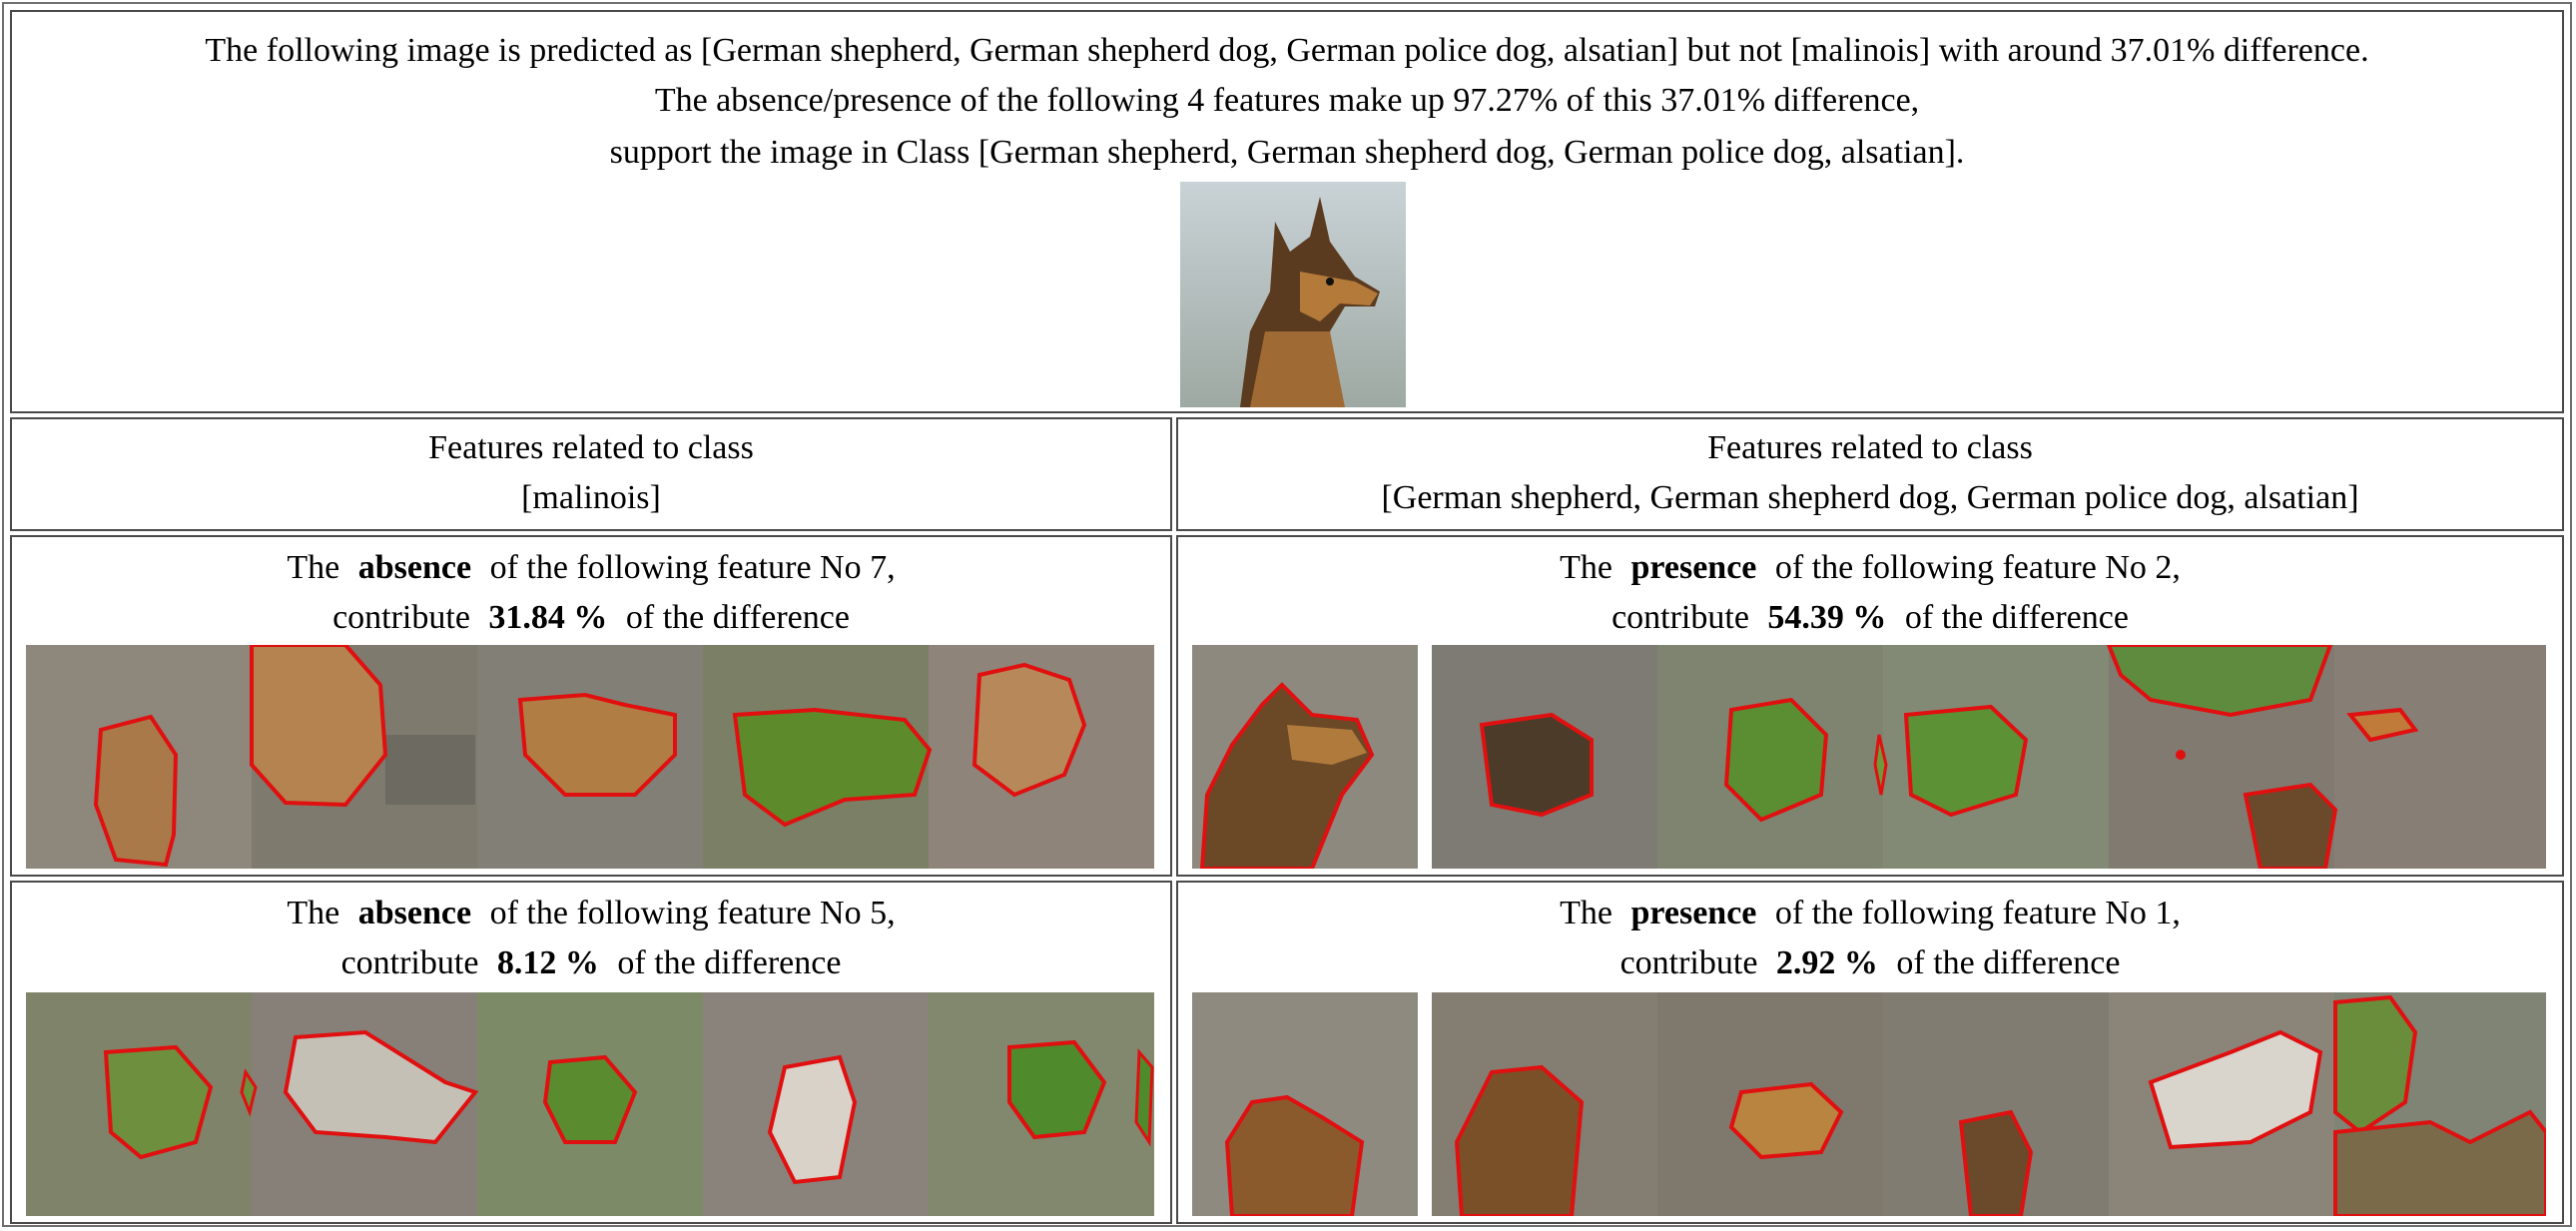 This screenshot has height=1231, width=2576. I want to click on left-column-header: Features related to class [malinois], so click(591, 474).